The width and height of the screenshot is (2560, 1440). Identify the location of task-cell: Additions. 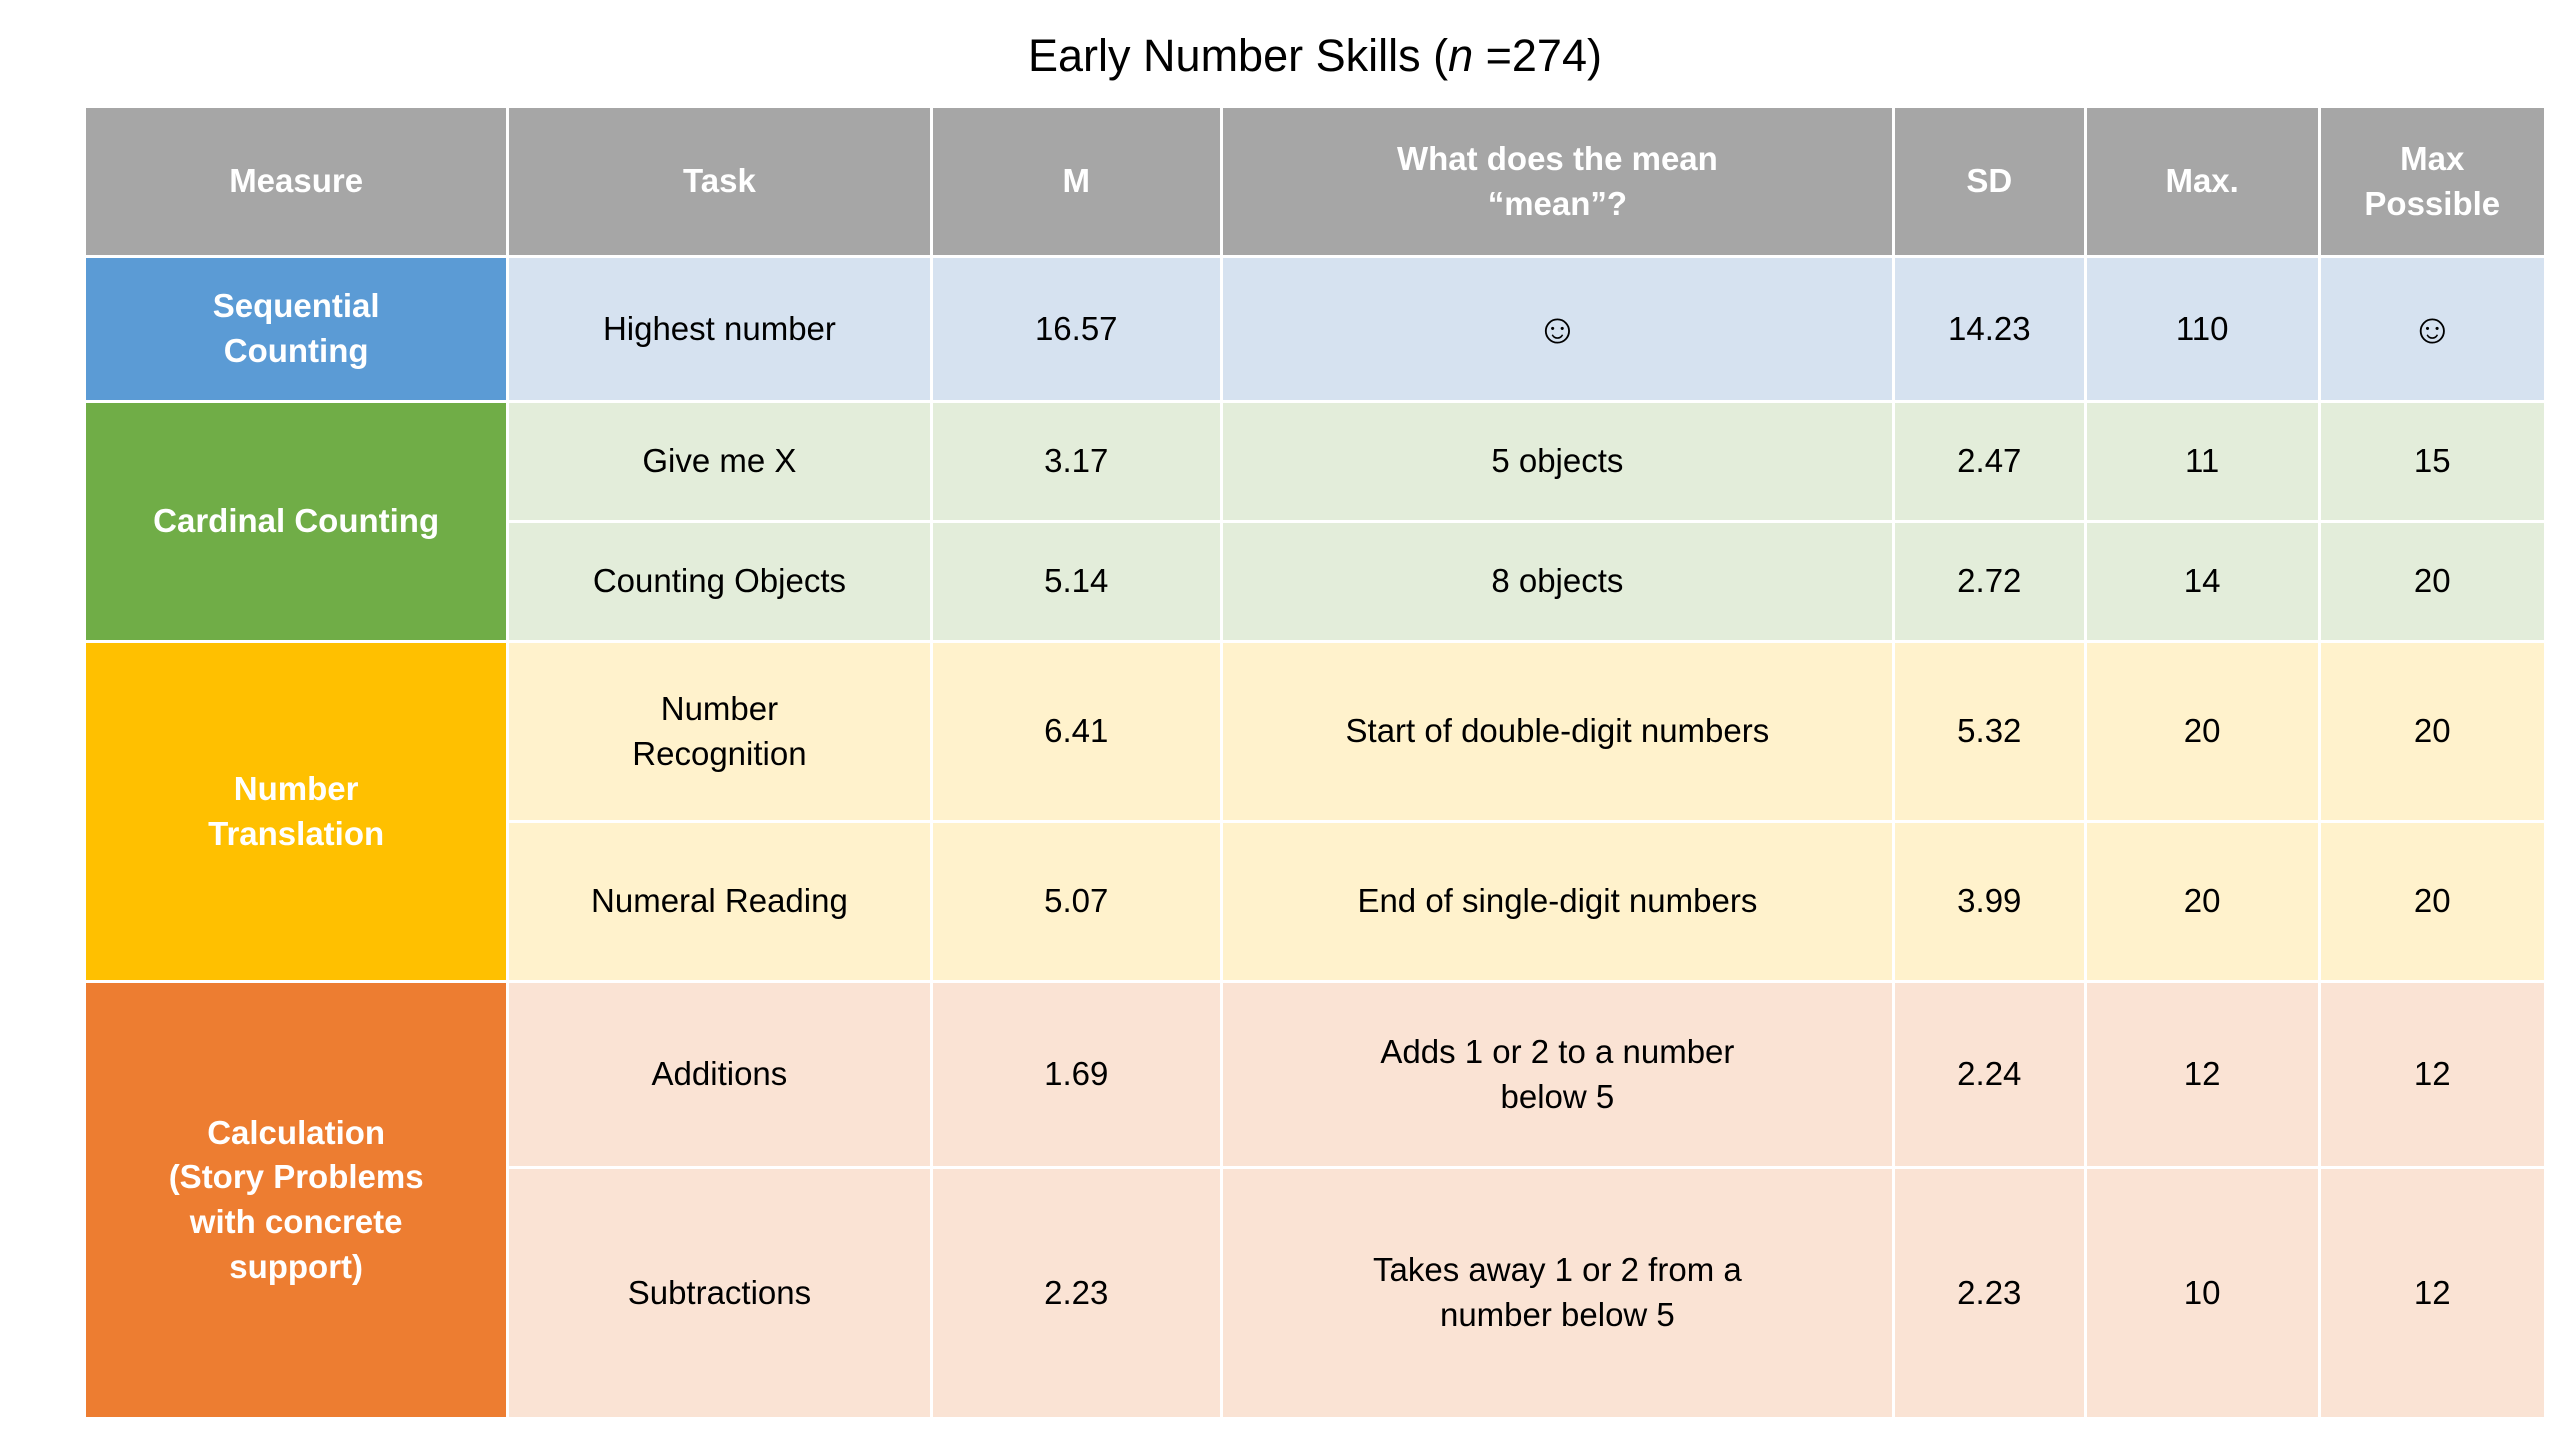
(719, 1074).